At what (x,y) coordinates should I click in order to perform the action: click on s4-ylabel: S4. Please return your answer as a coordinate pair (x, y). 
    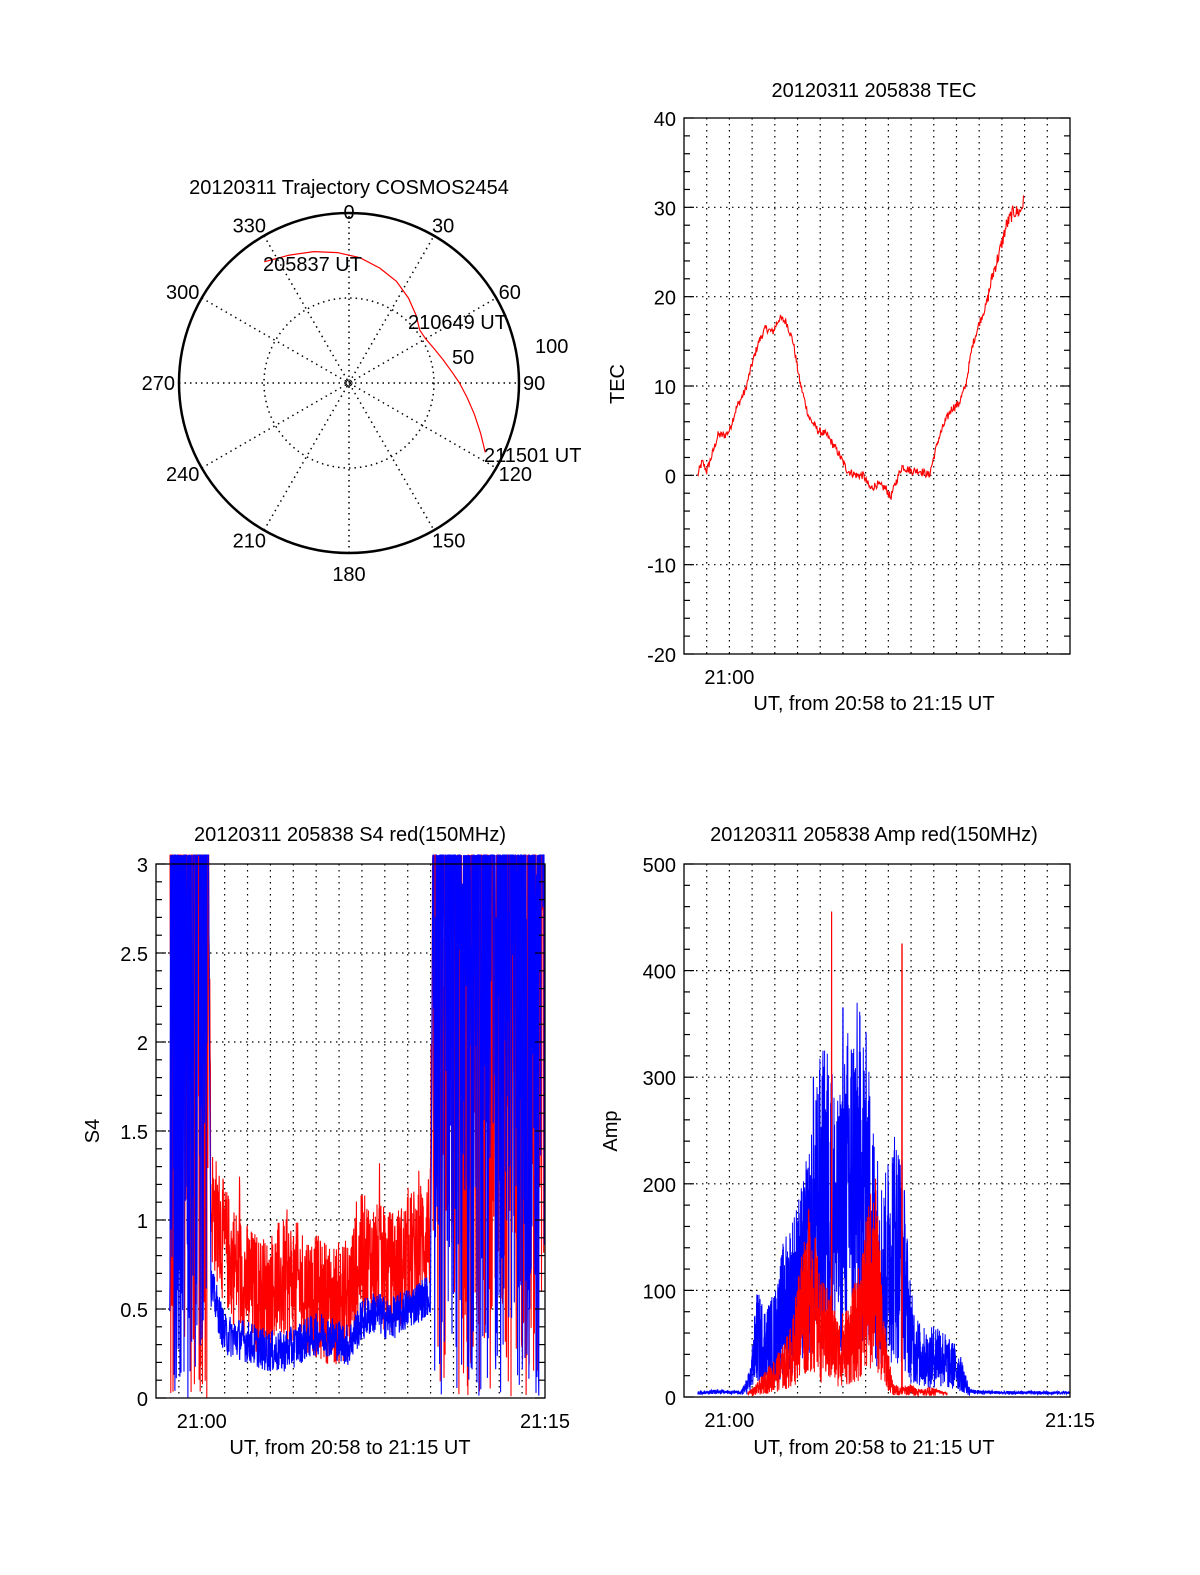
    Looking at the image, I should click on (93, 1131).